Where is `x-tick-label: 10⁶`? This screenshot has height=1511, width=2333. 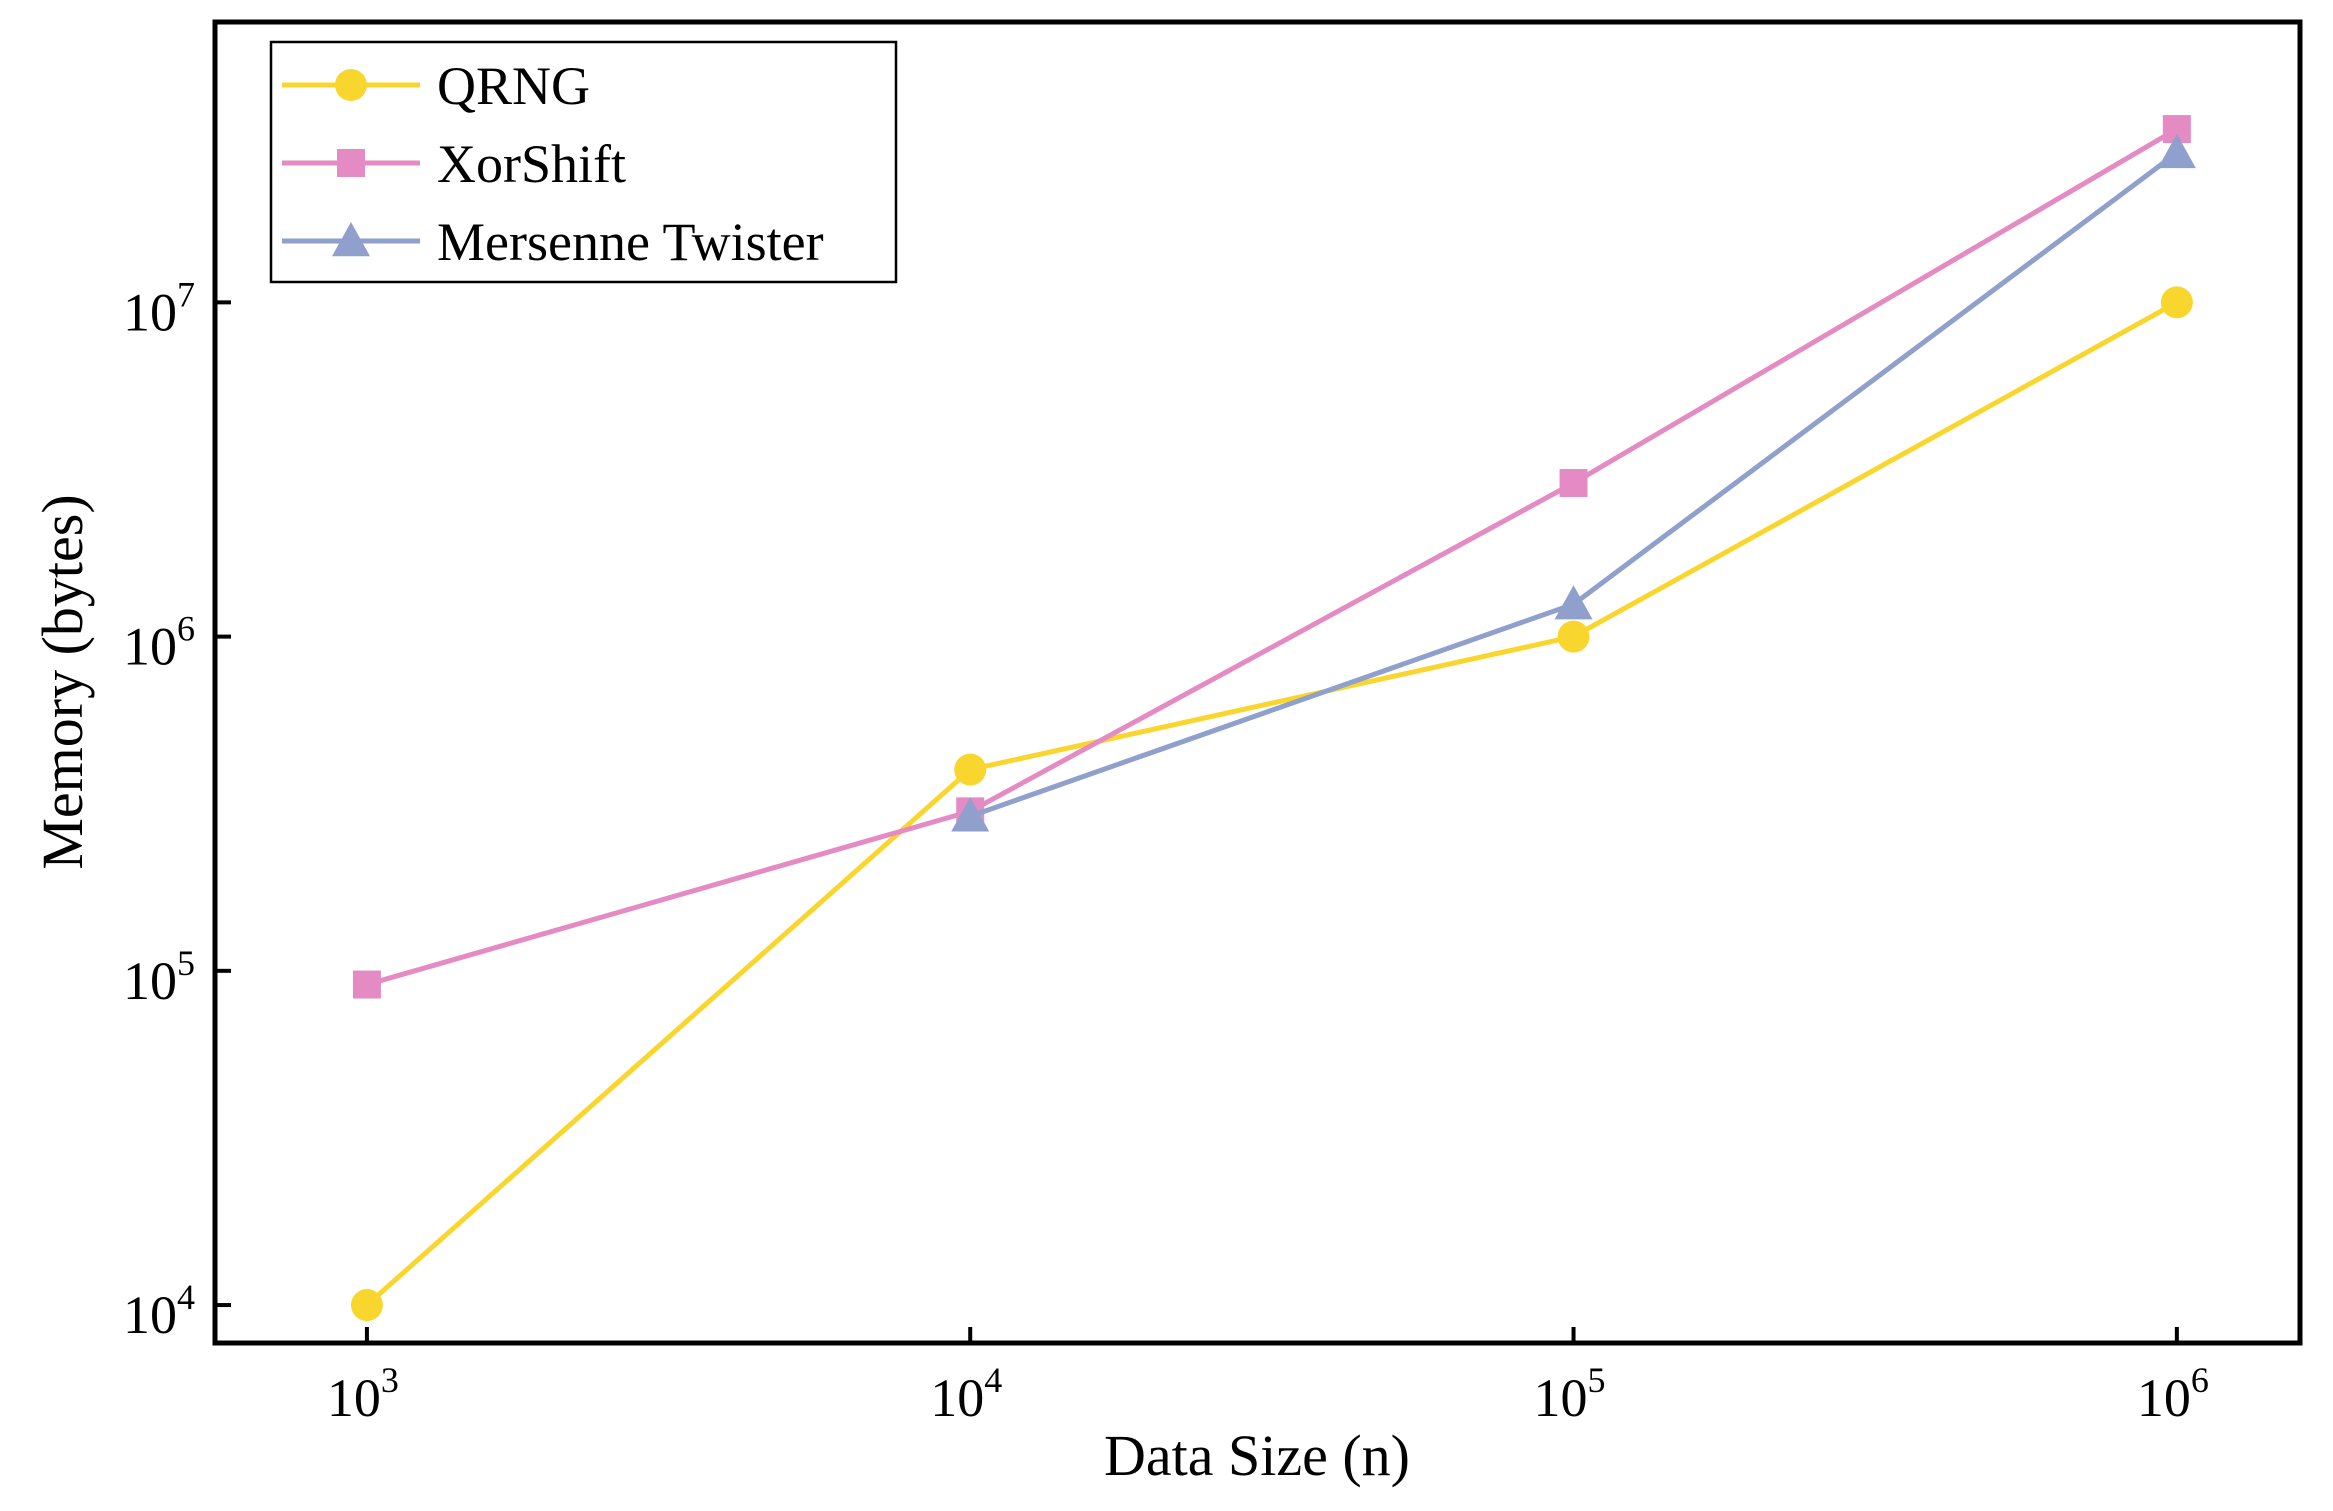 x-tick-label: 10⁶ is located at coordinates (2173, 1394).